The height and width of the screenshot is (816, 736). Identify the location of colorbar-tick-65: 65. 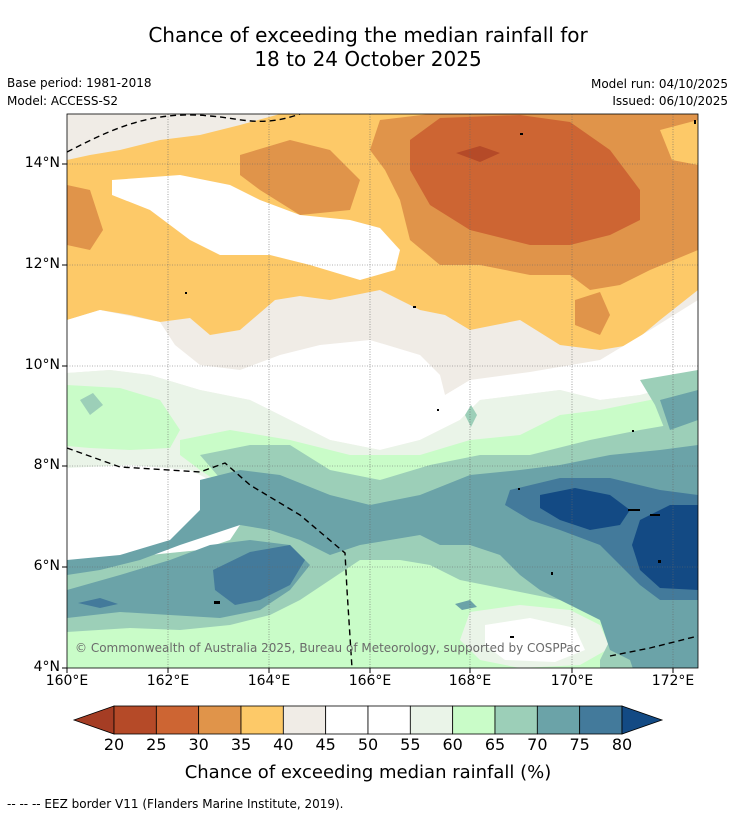
(495, 744).